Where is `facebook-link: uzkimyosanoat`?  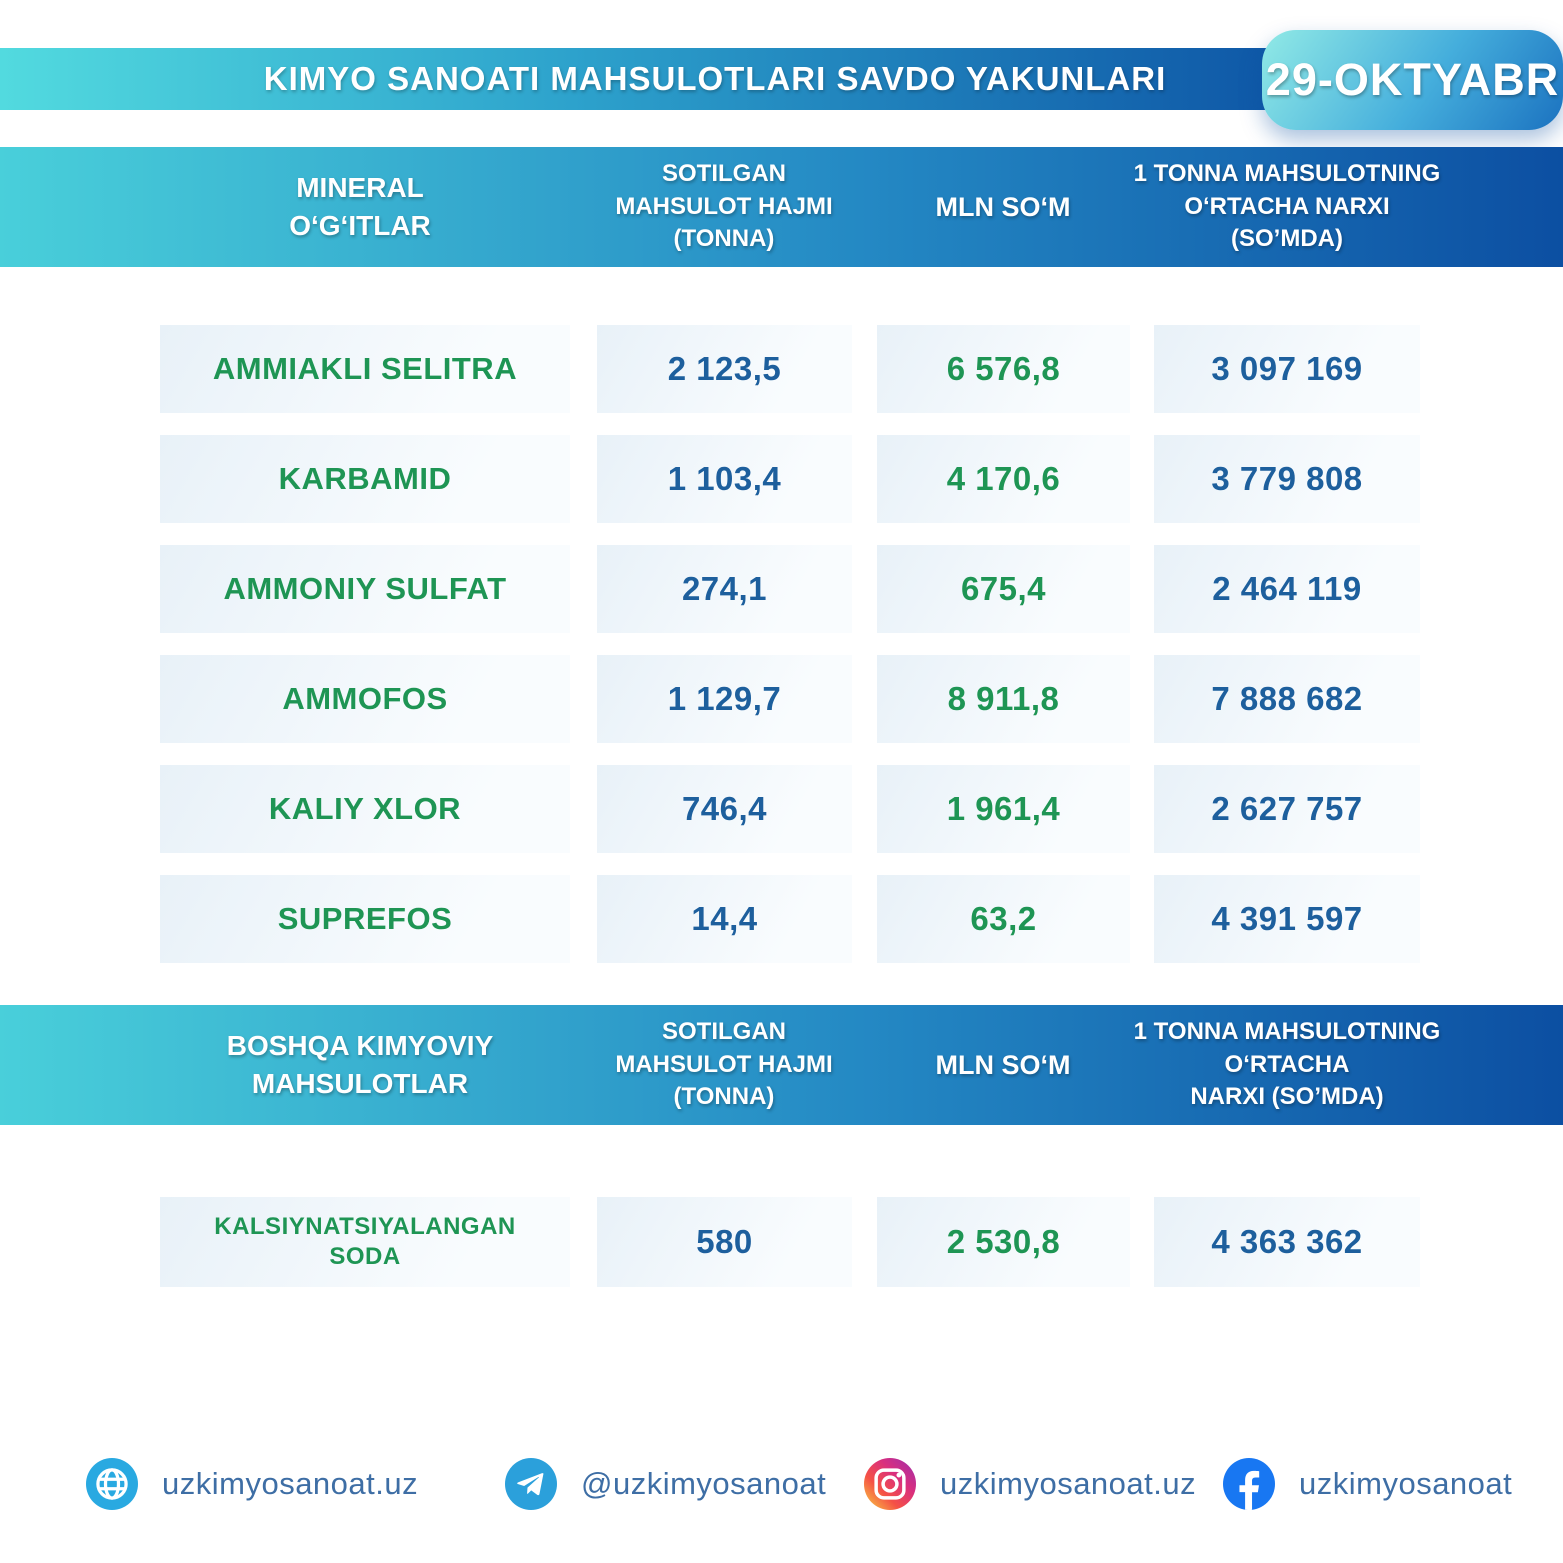 facebook-link: uzkimyosanoat is located at coordinates (1367, 1484).